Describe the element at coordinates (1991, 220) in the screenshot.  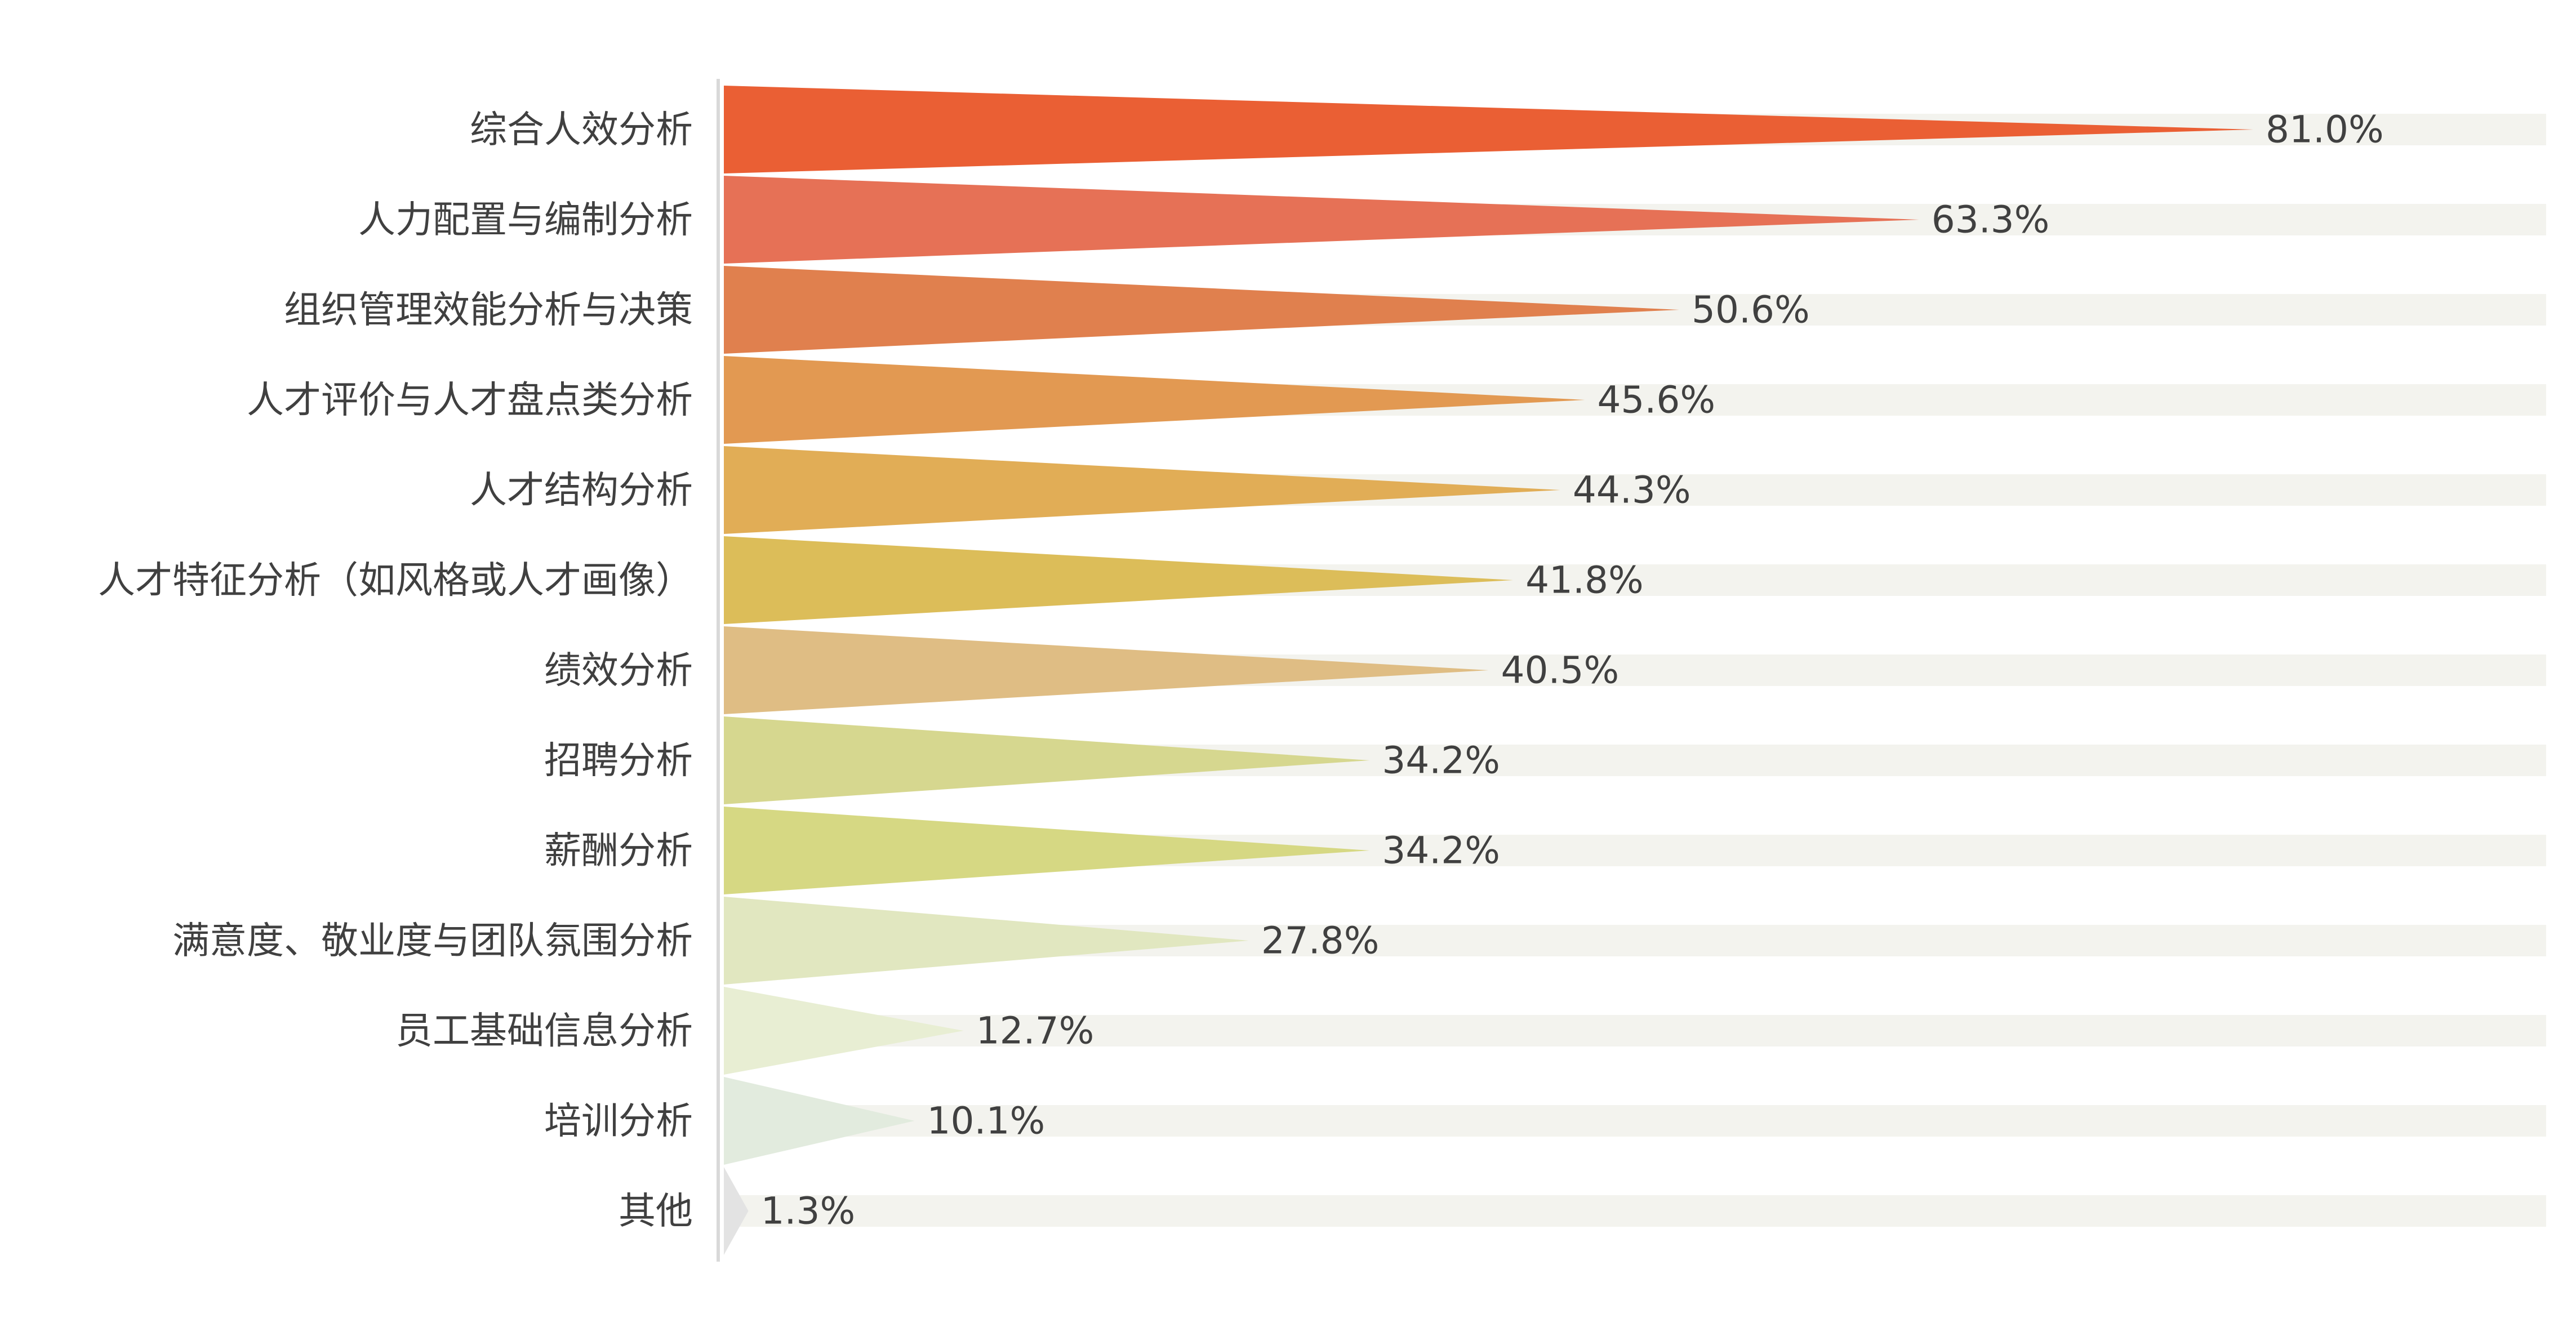
I see `value-label-1: 63.3%` at that location.